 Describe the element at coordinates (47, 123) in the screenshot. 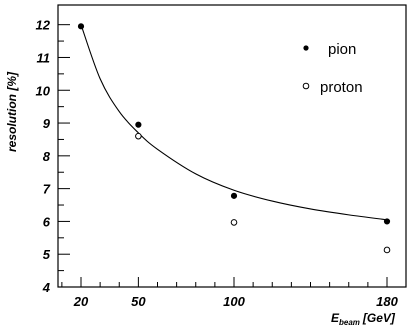

I see `y-tick-label: 9` at that location.